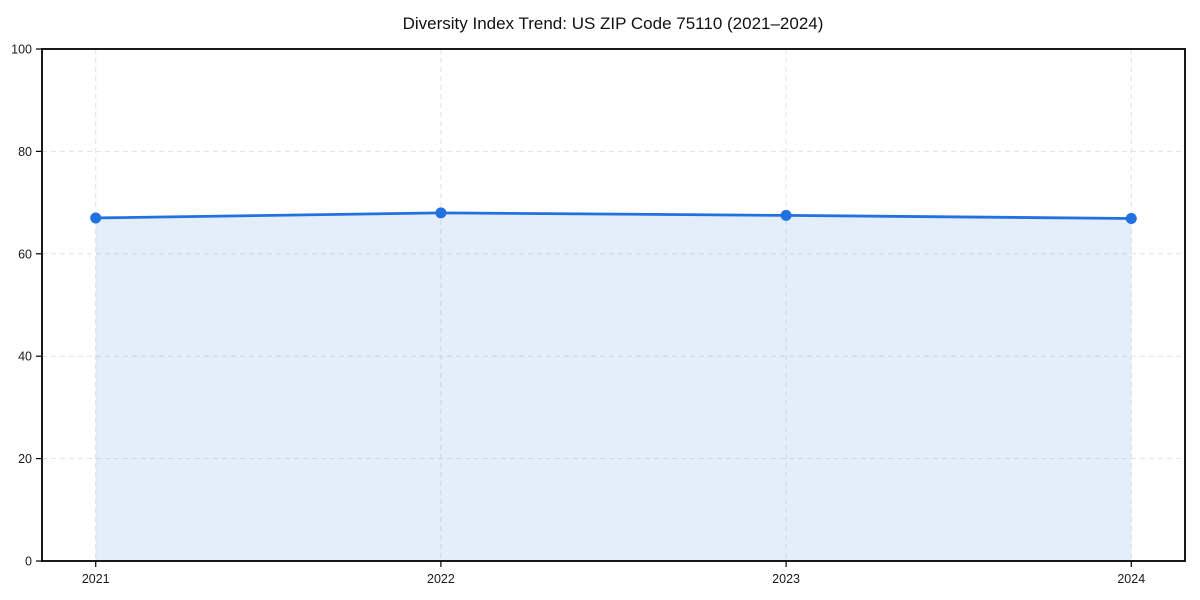 Image resolution: width=1200 pixels, height=600 pixels. Describe the element at coordinates (786, 579) in the screenshot. I see `x-tick-label: 2023` at that location.